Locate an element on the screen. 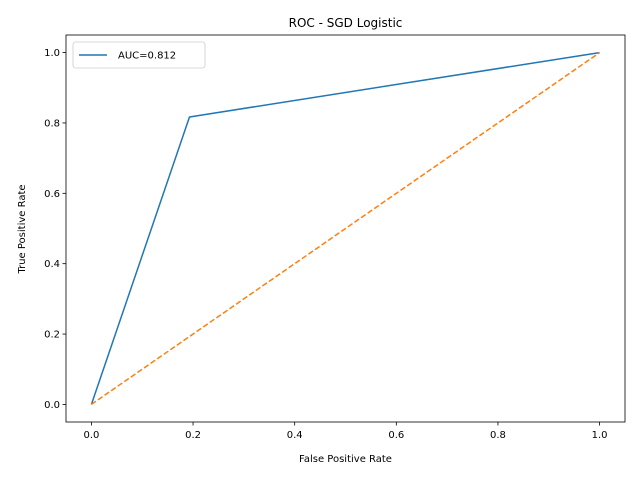 The width and height of the screenshot is (640, 480). x-tick-label: 0.0 is located at coordinates (91, 435).